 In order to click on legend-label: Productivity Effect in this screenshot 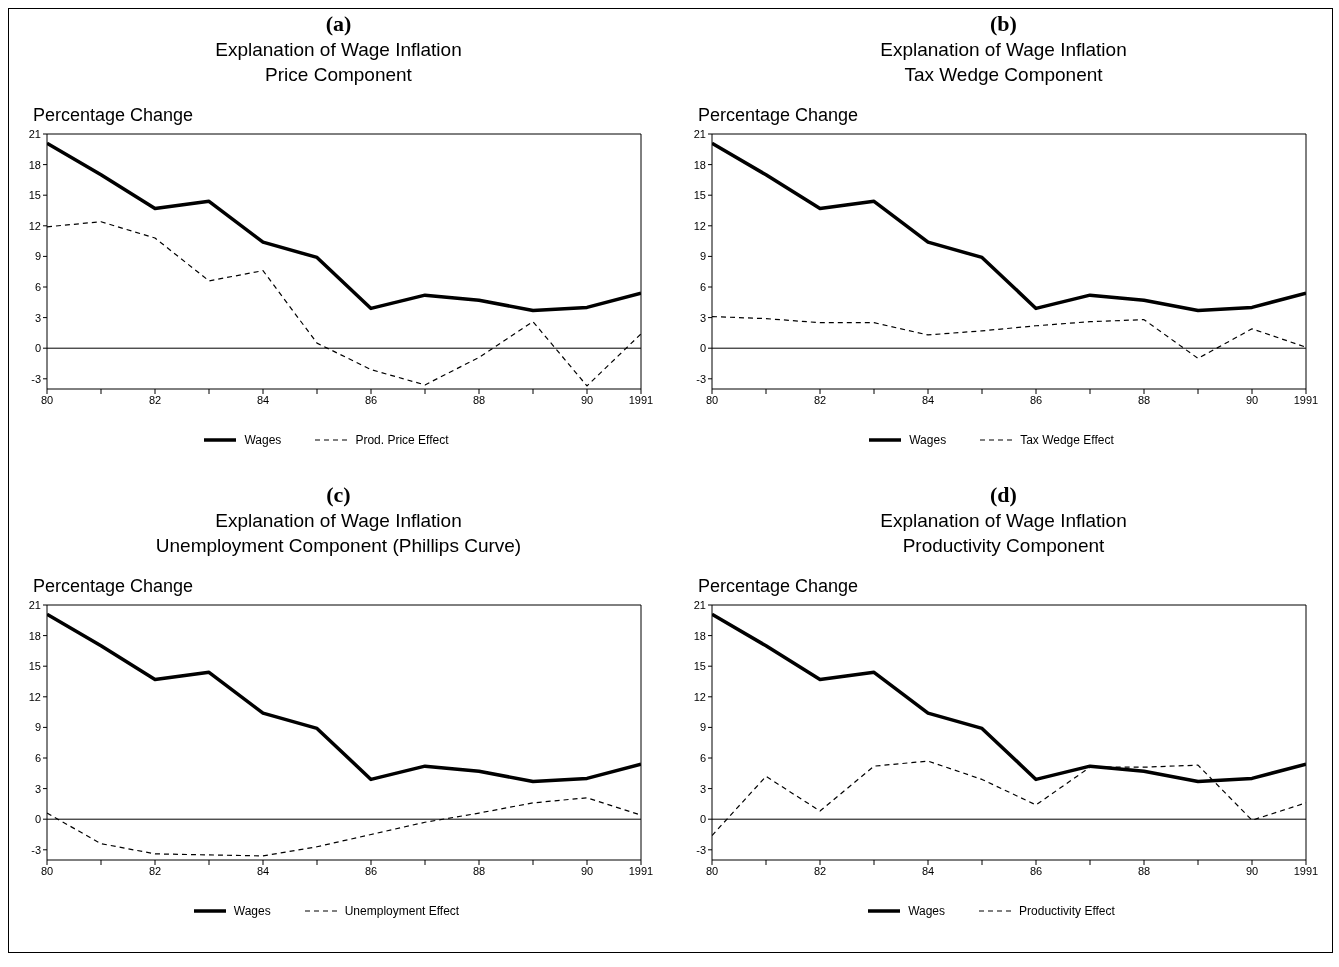, I will do `click(1067, 910)`.